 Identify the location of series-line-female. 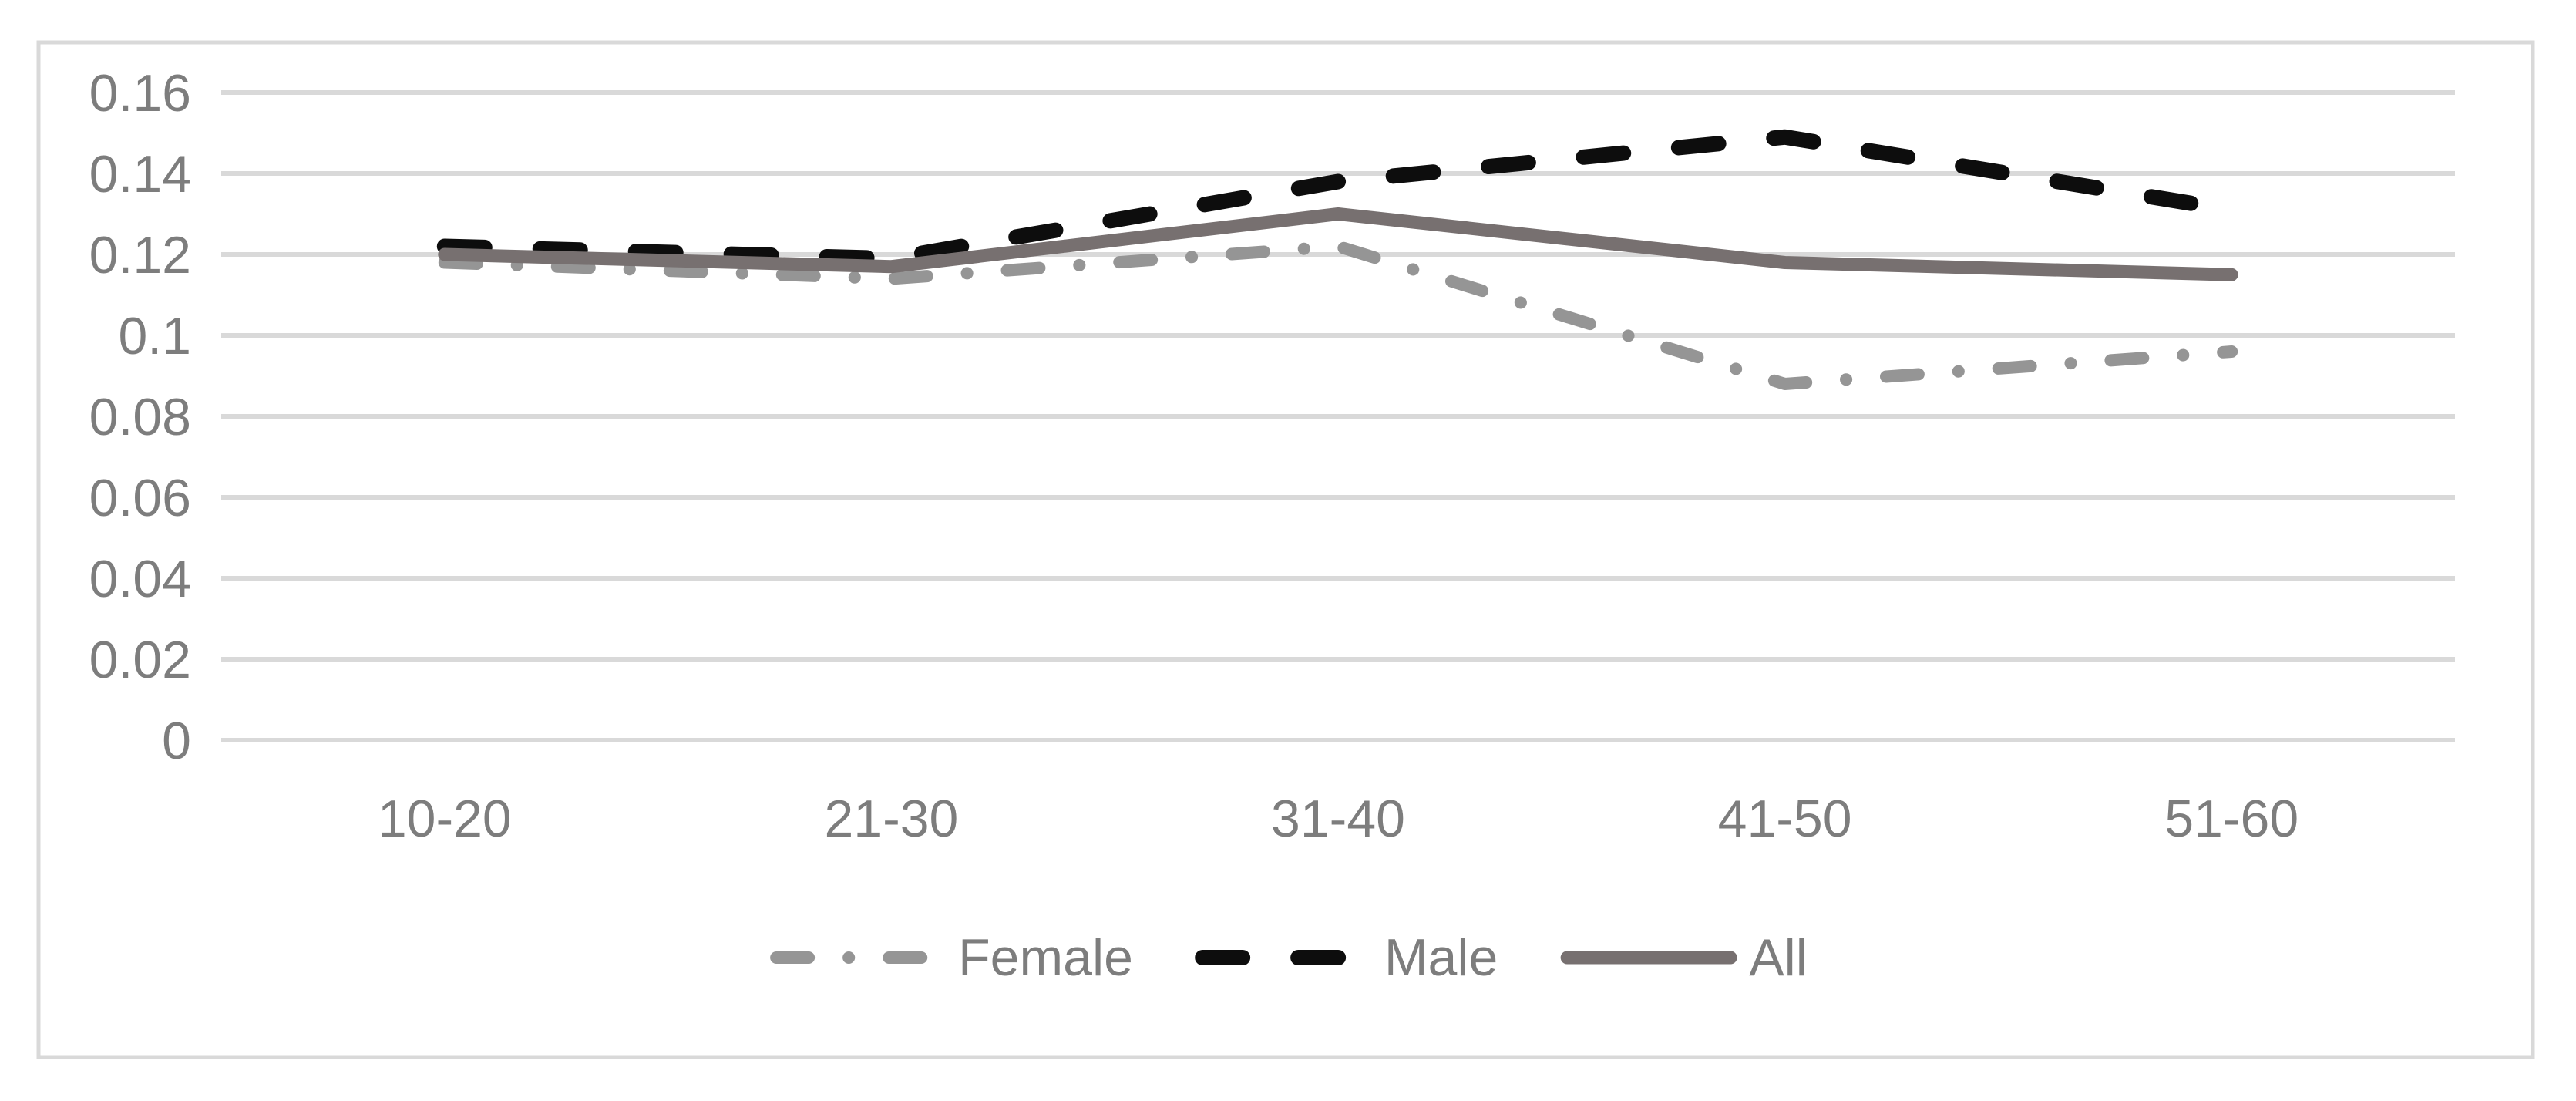
(1338, 315).